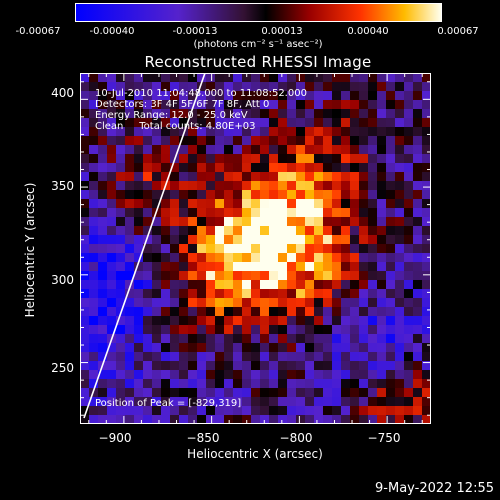 The height and width of the screenshot is (500, 500). I want to click on algorithm-counts-annotation: Clean Total counts: 4.80E+03, so click(175, 126).